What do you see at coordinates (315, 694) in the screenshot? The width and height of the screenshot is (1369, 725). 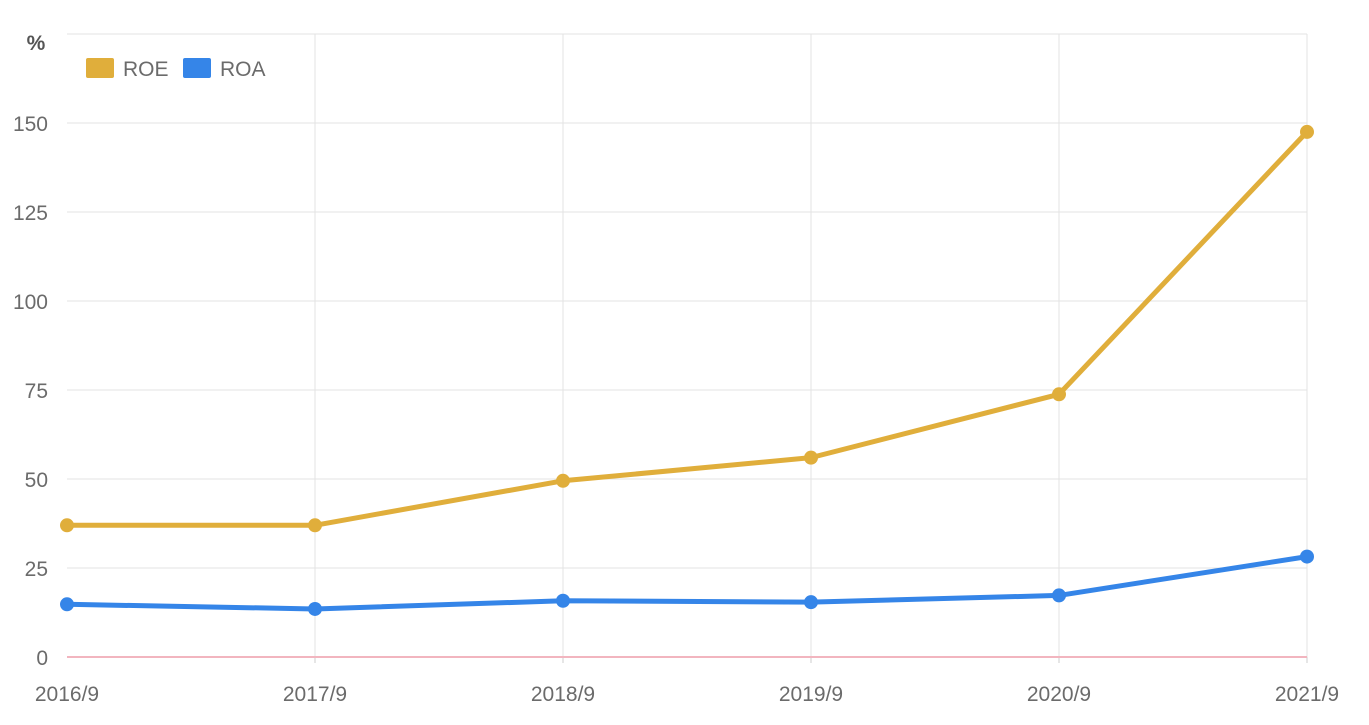 I see `x-tick-label: 2017/9` at bounding box center [315, 694].